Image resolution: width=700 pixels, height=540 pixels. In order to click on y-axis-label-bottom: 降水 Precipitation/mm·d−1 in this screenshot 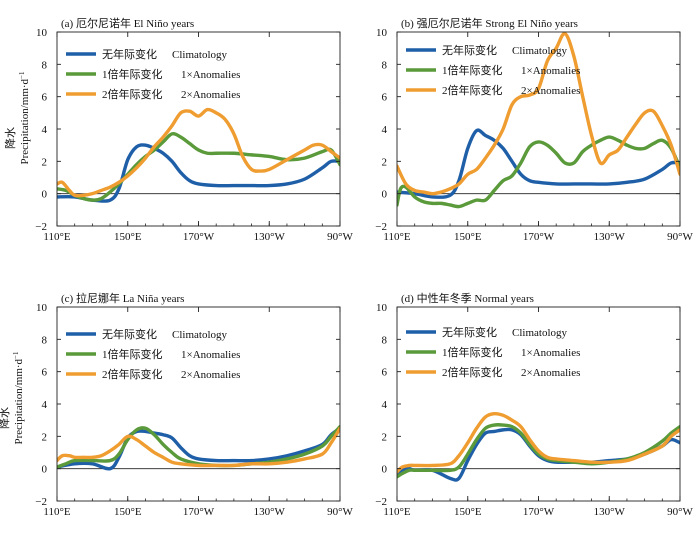, I will do `click(12, 397)`.